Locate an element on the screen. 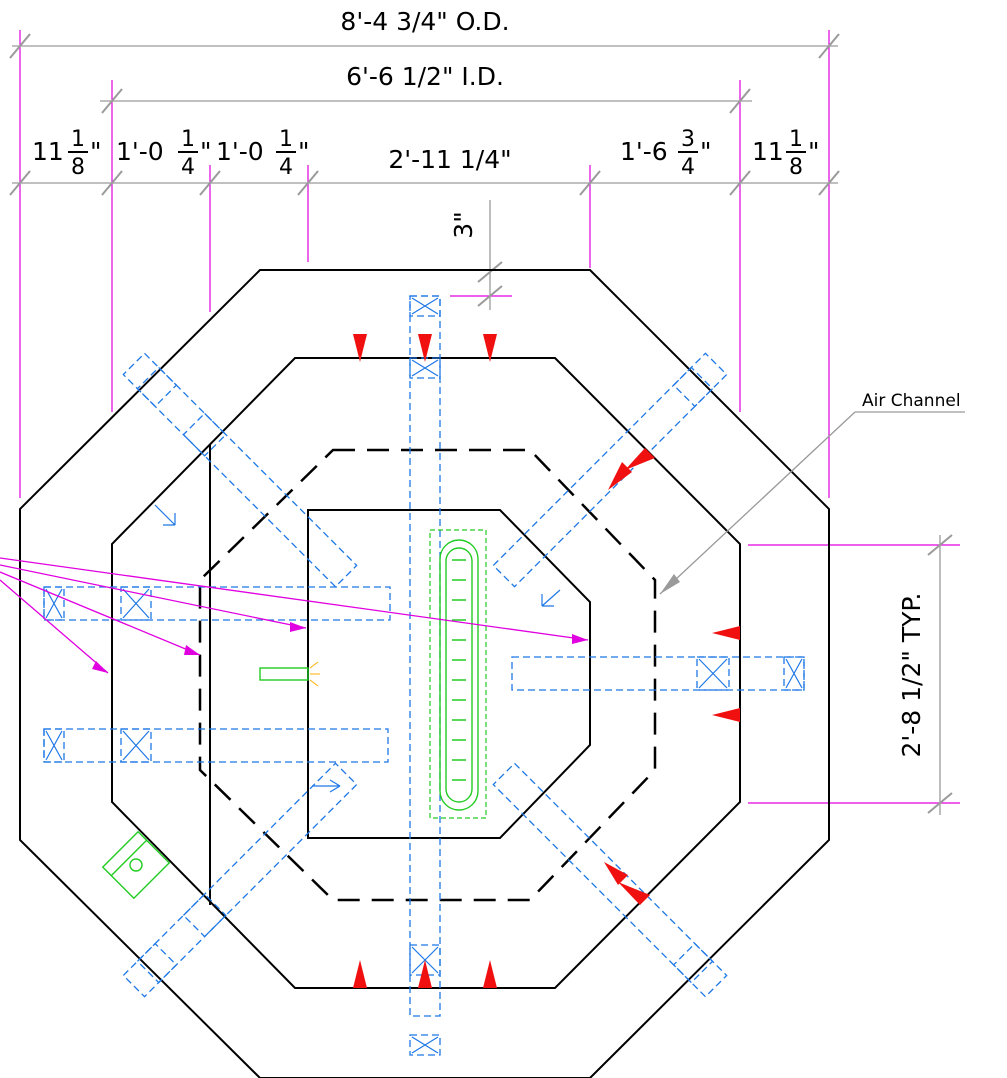 The width and height of the screenshot is (1007, 1078). dim-inner-id: 6'-6 1/2" I.D. is located at coordinates (425, 76).